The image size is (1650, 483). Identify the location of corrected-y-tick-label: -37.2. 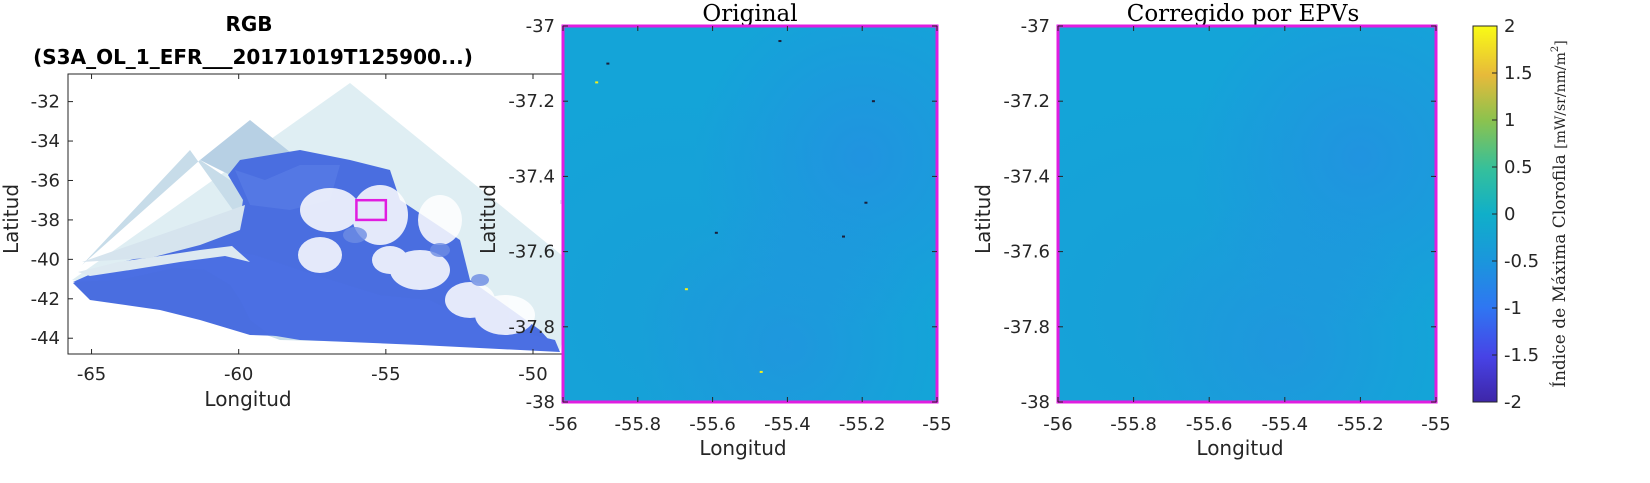
(1026, 101).